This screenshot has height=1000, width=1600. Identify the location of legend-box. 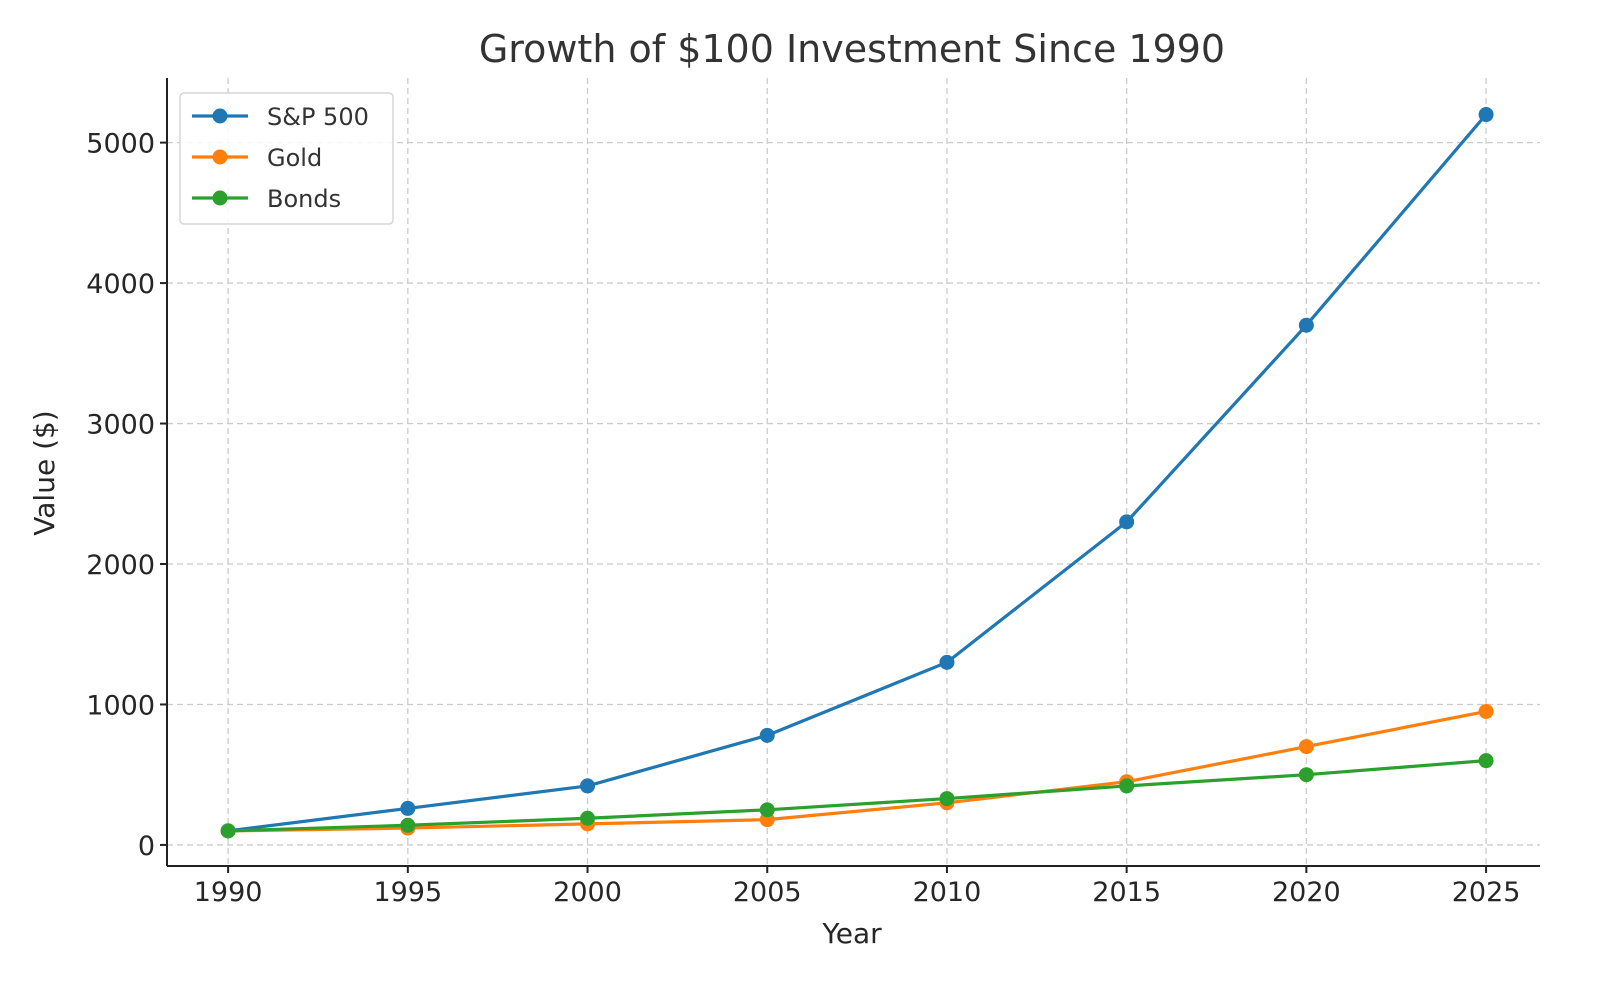
(286, 158).